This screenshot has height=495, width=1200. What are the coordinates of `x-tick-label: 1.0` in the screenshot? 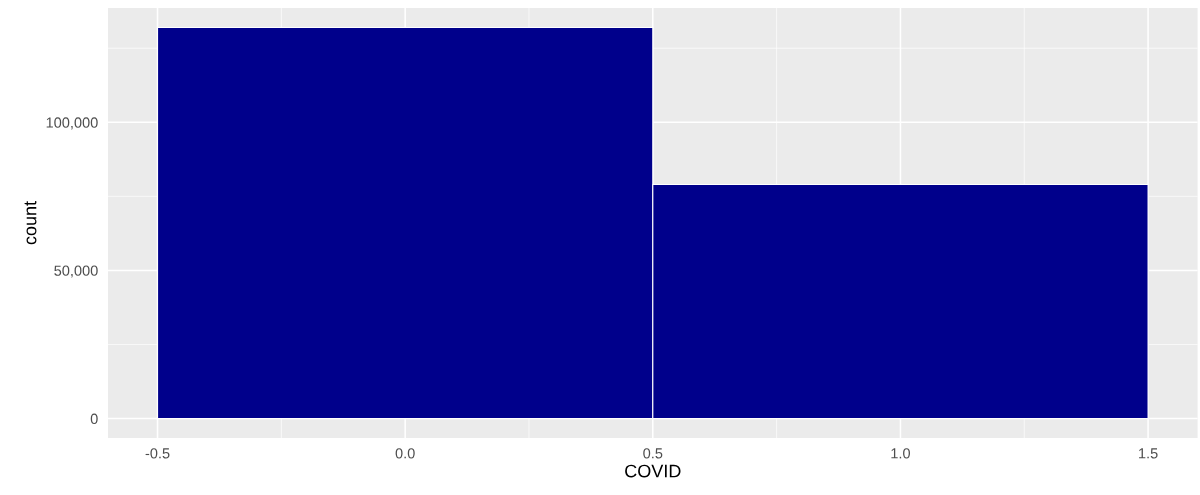 It's located at (900, 453).